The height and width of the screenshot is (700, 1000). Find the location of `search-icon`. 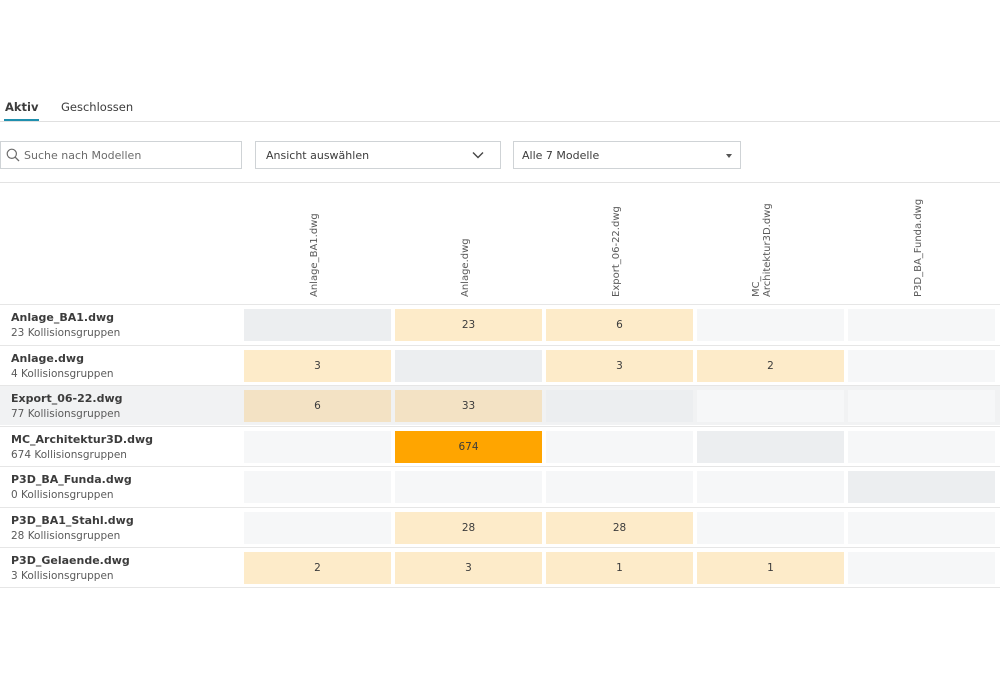

search-icon is located at coordinates (13, 155).